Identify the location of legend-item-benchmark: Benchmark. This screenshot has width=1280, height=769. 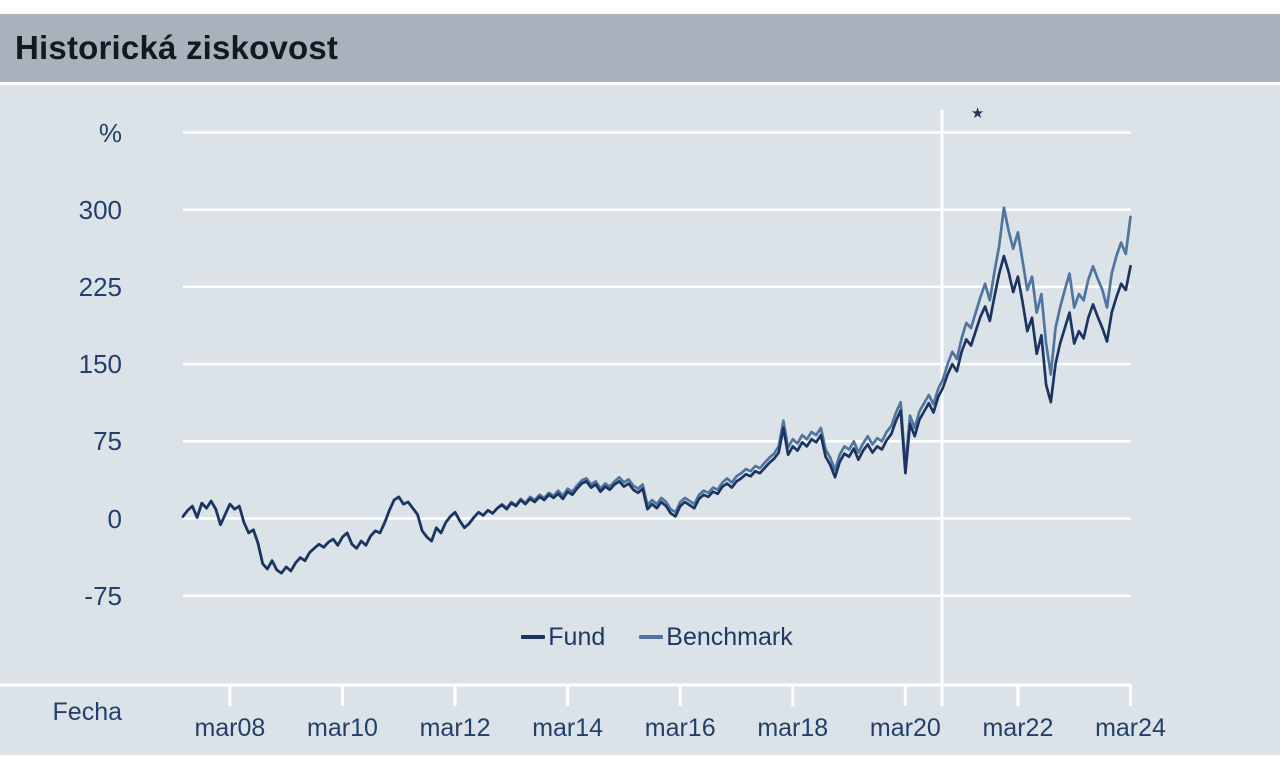
(716, 637).